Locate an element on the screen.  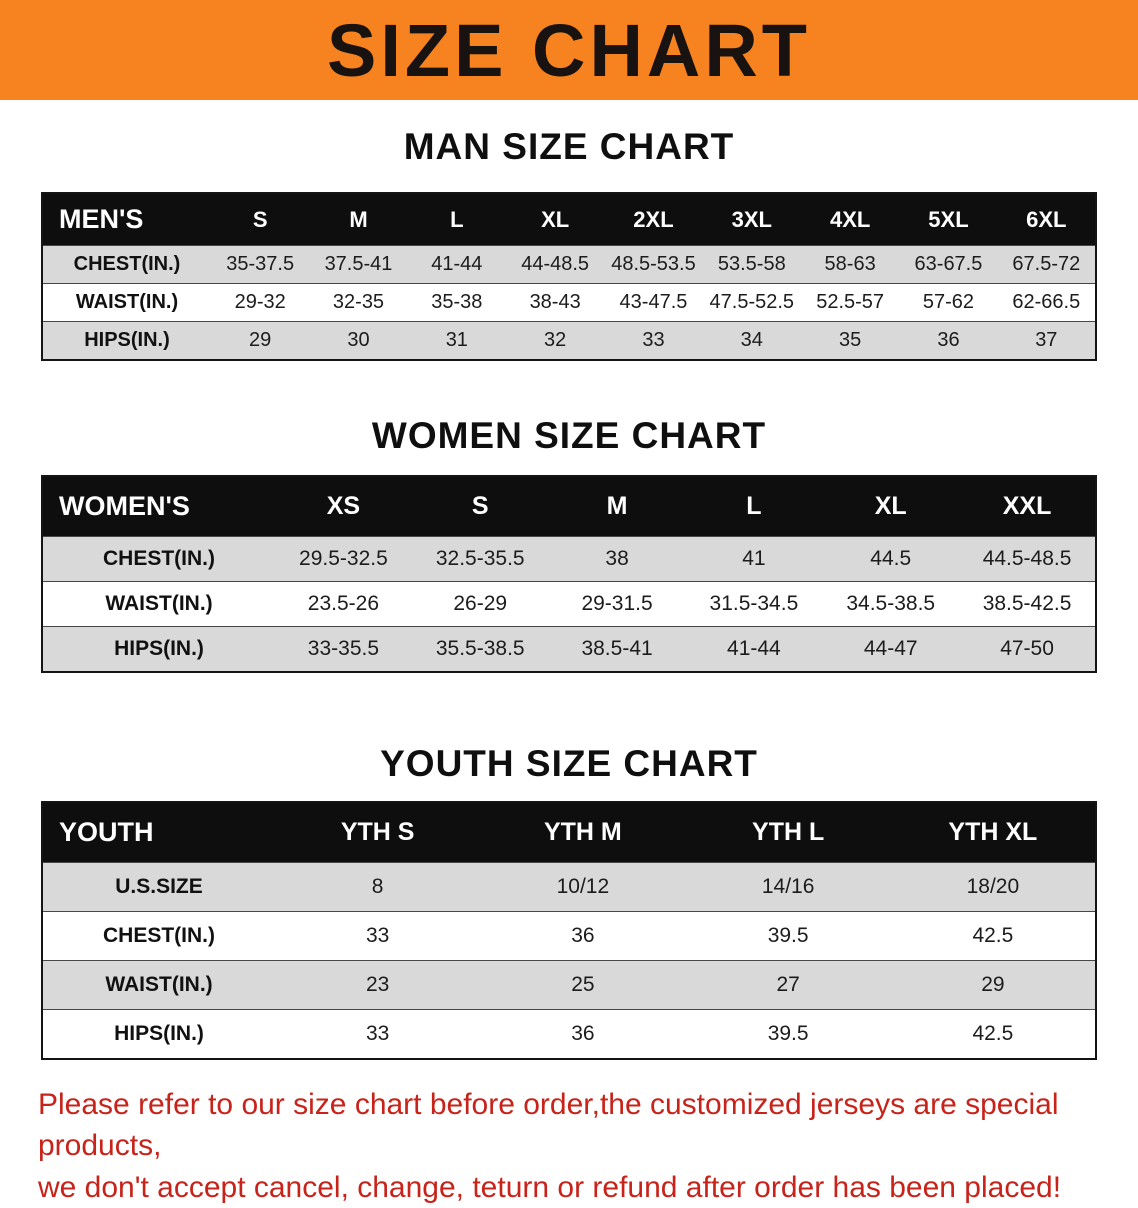
measurement-cell: 32 is located at coordinates (555, 340).